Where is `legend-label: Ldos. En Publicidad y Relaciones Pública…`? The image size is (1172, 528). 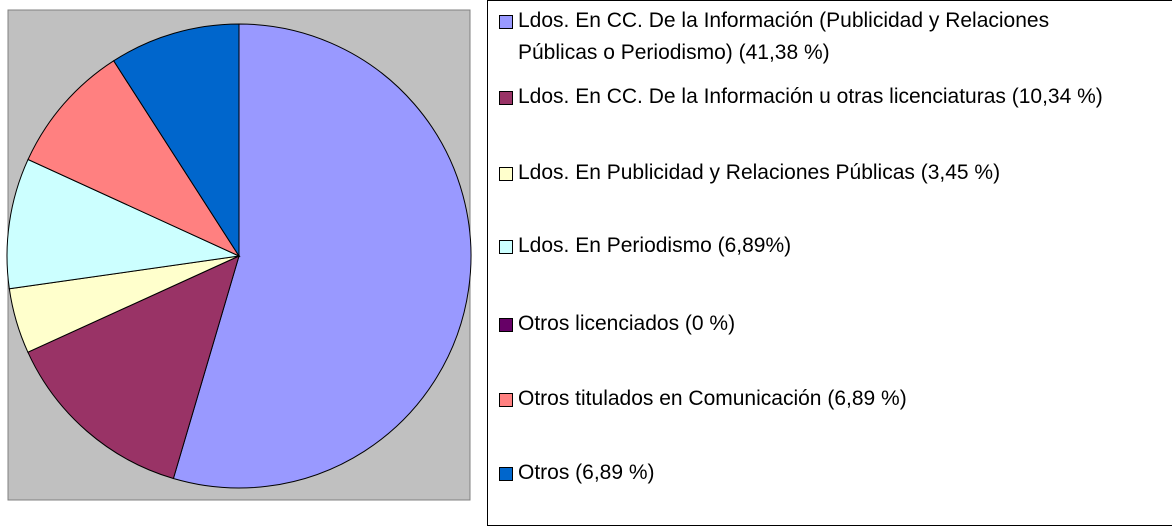
legend-label: Ldos. En Publicidad y Relaciones Pública… is located at coordinates (759, 172).